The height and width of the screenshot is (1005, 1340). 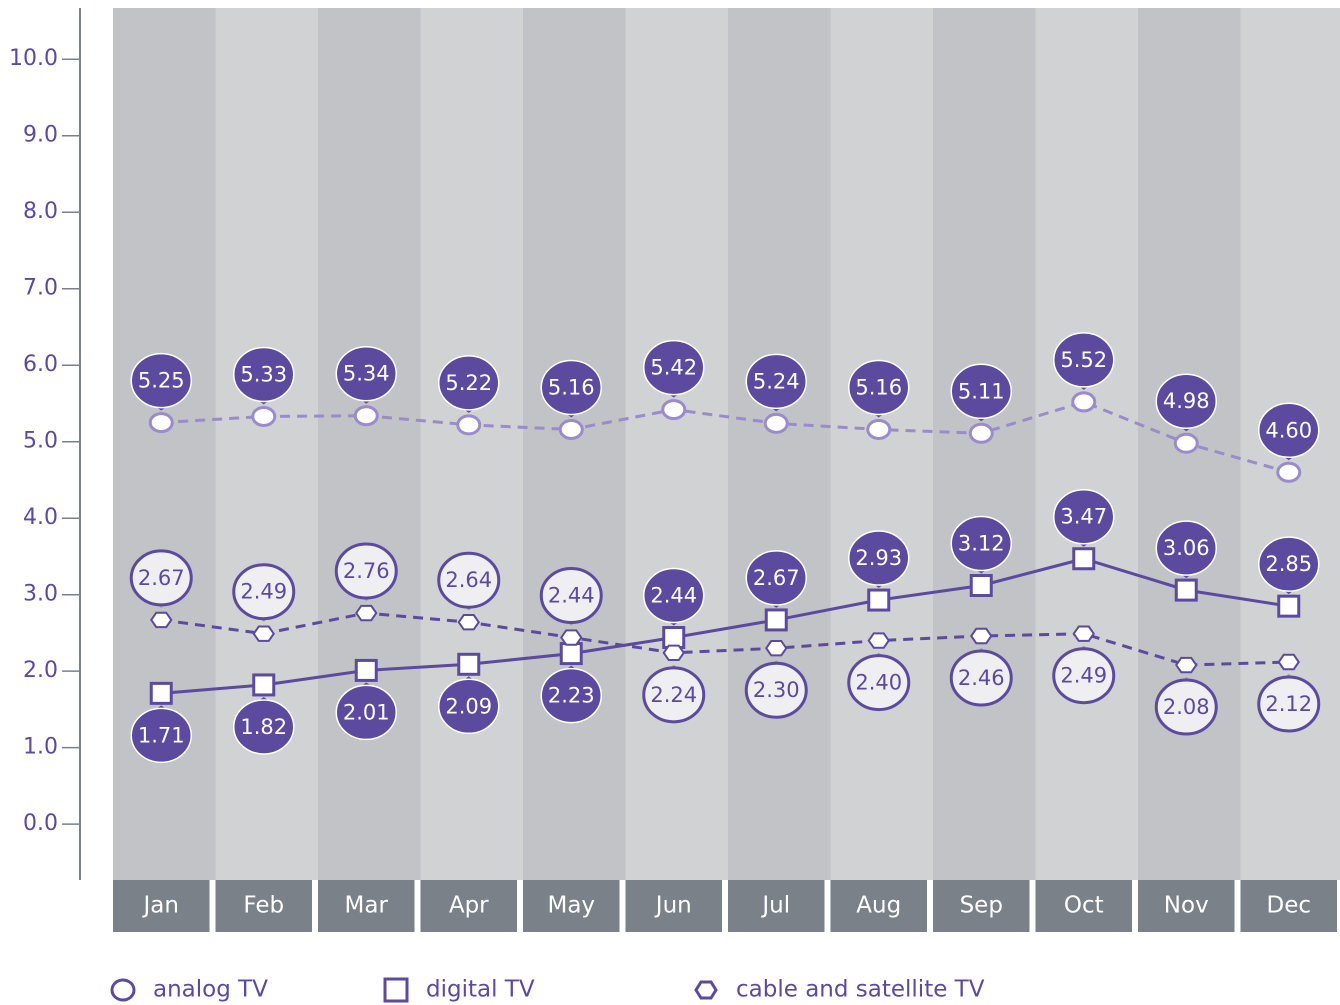 I want to click on data-label: 5.22, so click(x=468, y=383).